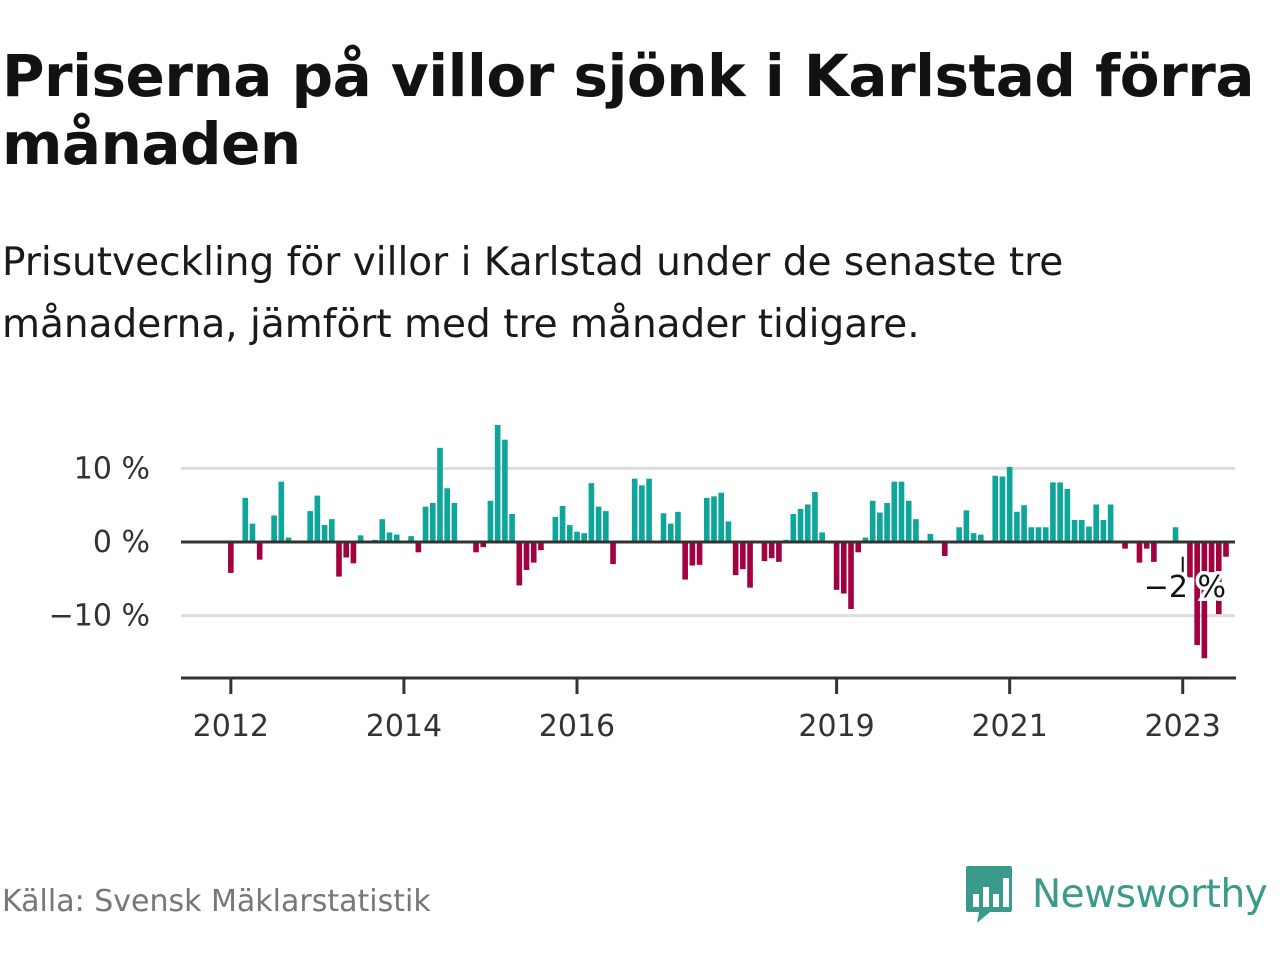  I want to click on x-tick-label: 2023, so click(1183, 726).